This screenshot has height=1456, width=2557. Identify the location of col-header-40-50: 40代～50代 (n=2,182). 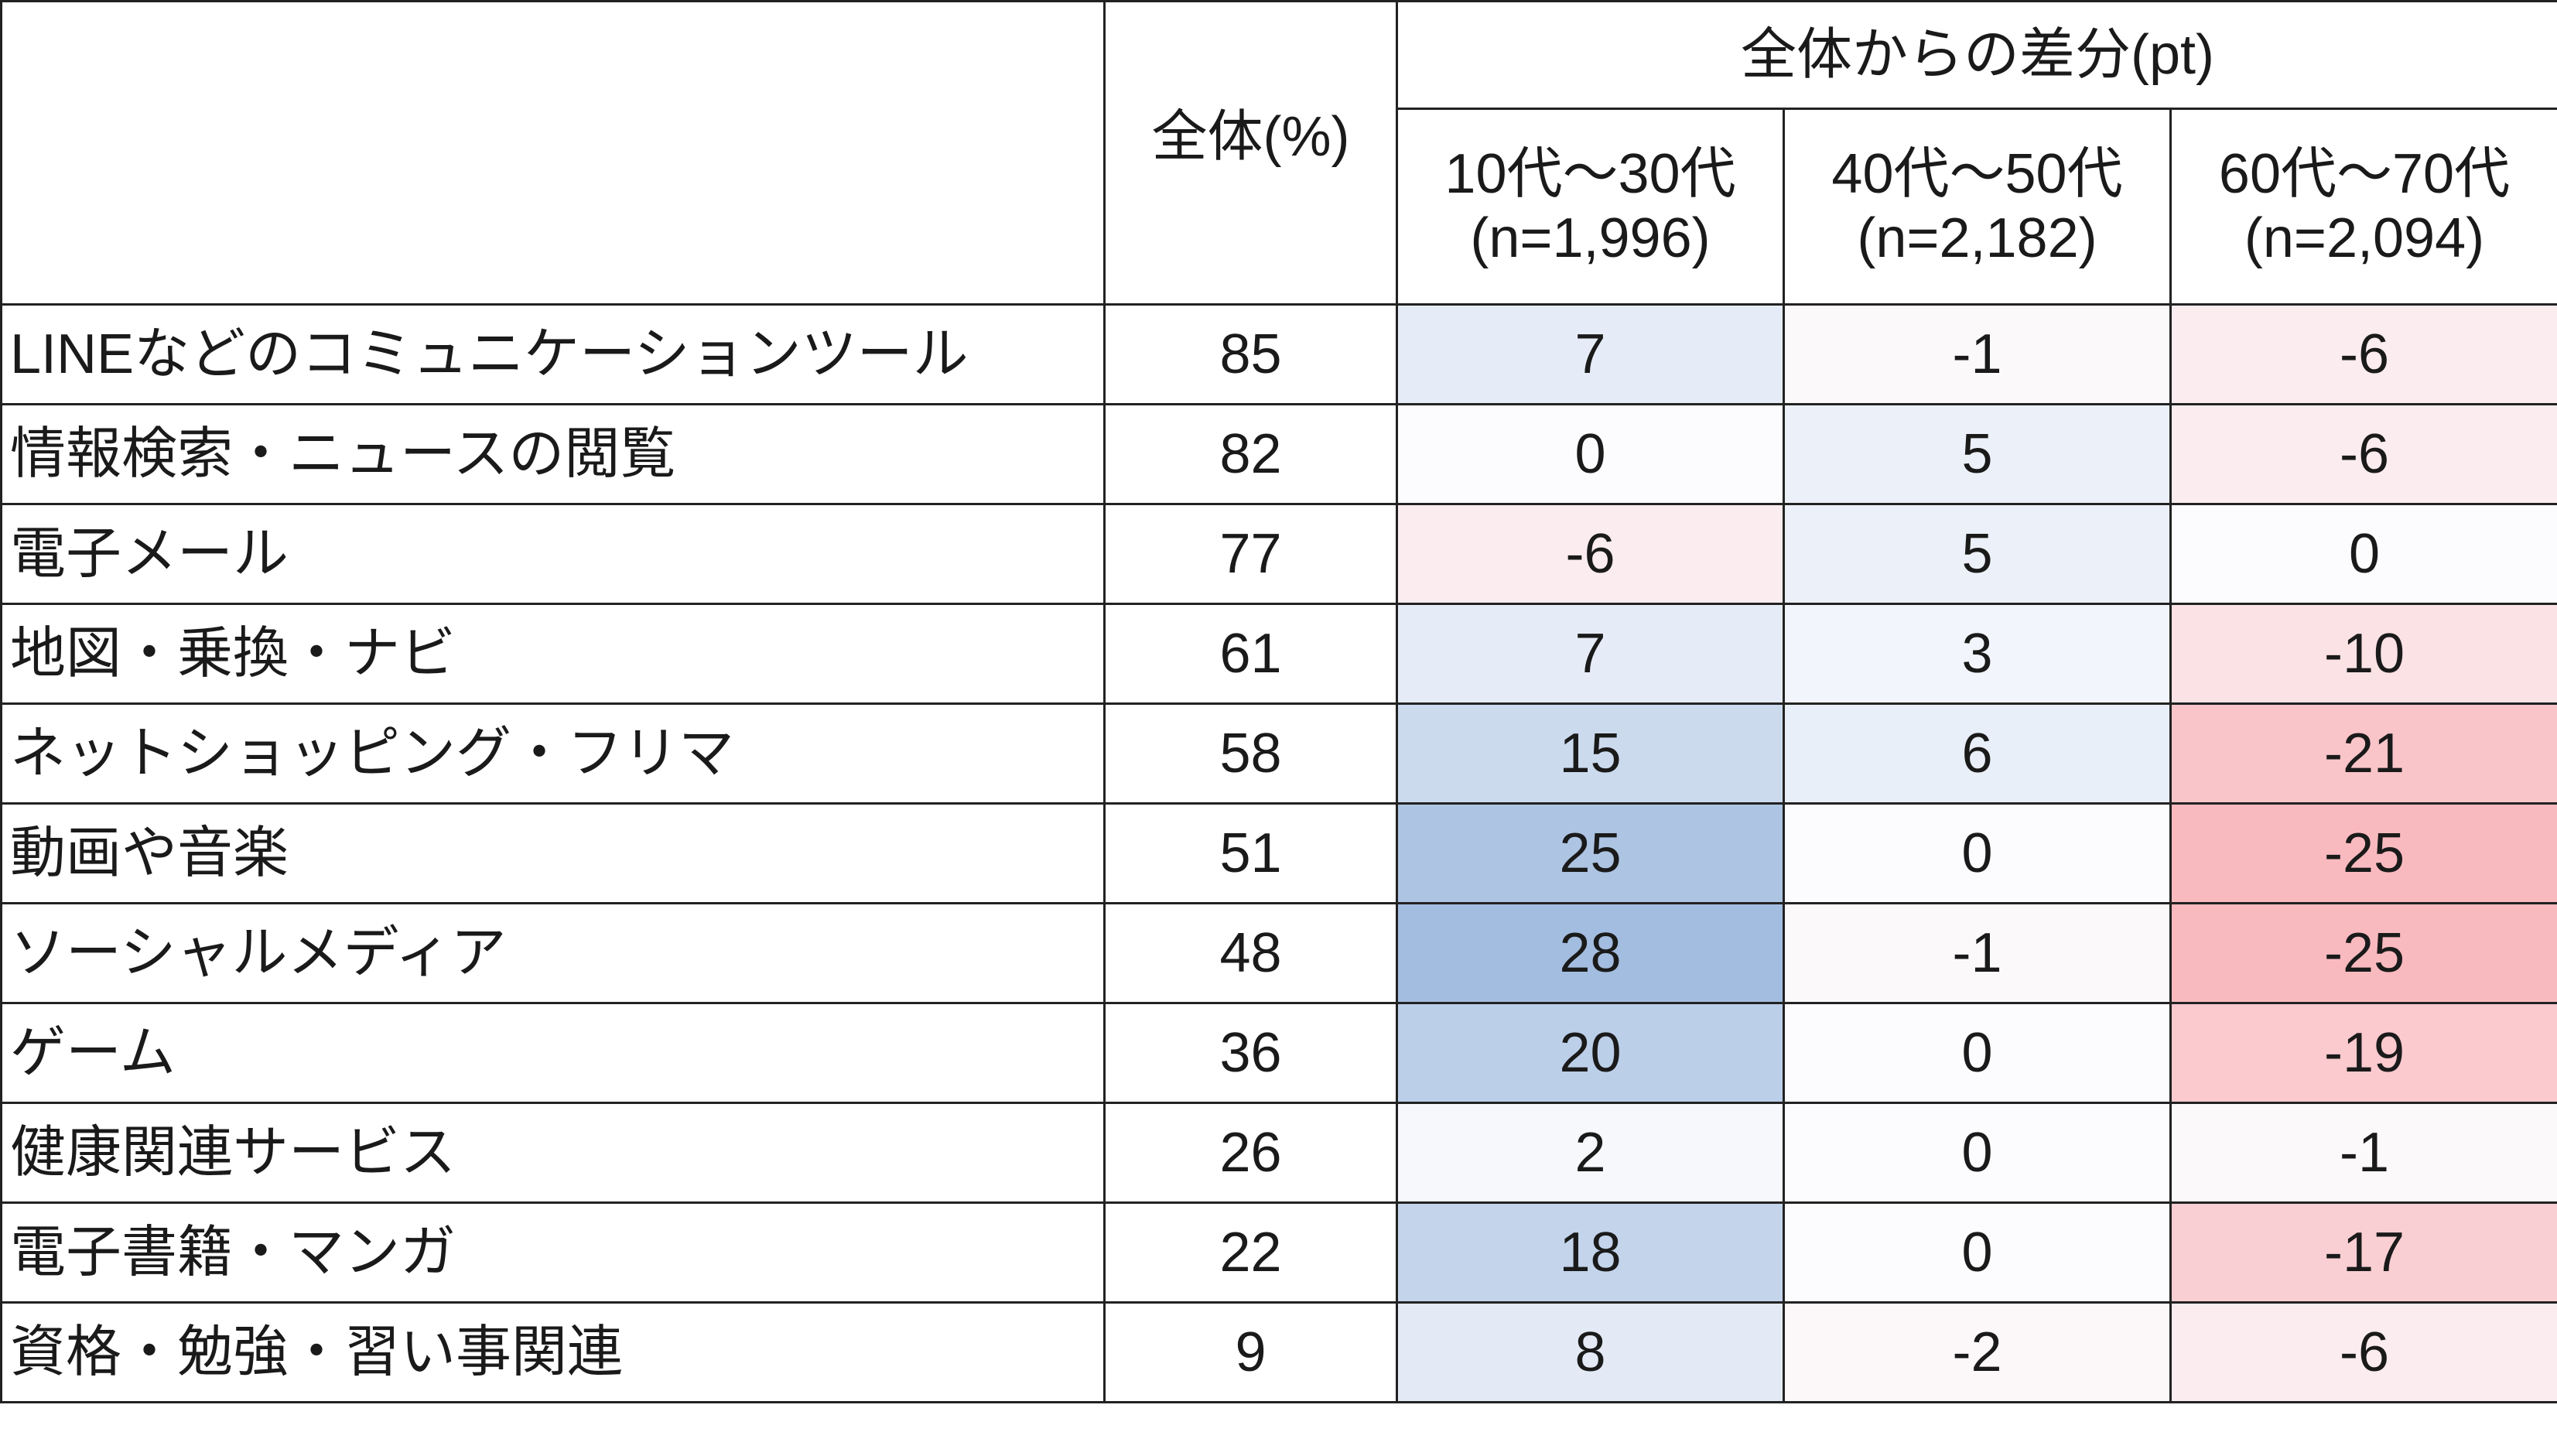
(1977, 207).